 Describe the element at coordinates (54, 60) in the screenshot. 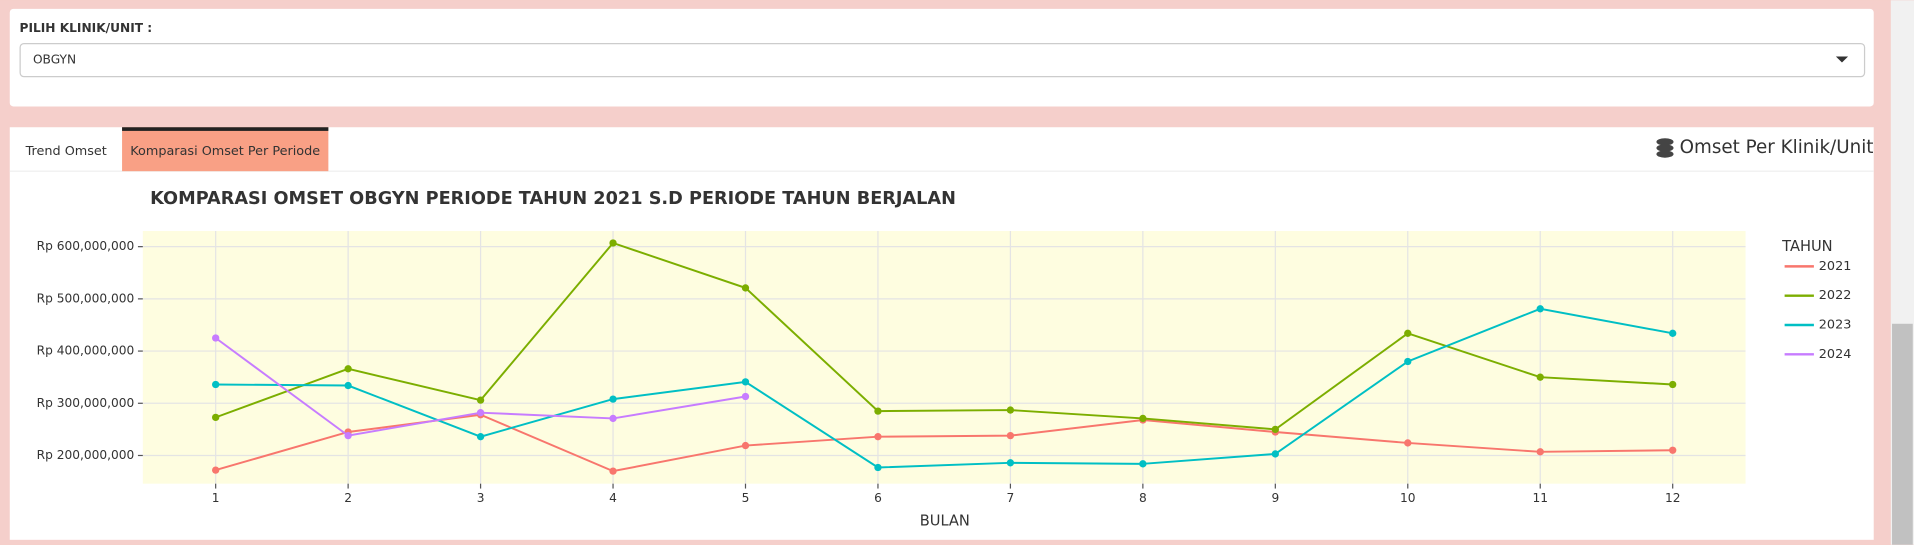

I see `select-value: OBGYN` at that location.